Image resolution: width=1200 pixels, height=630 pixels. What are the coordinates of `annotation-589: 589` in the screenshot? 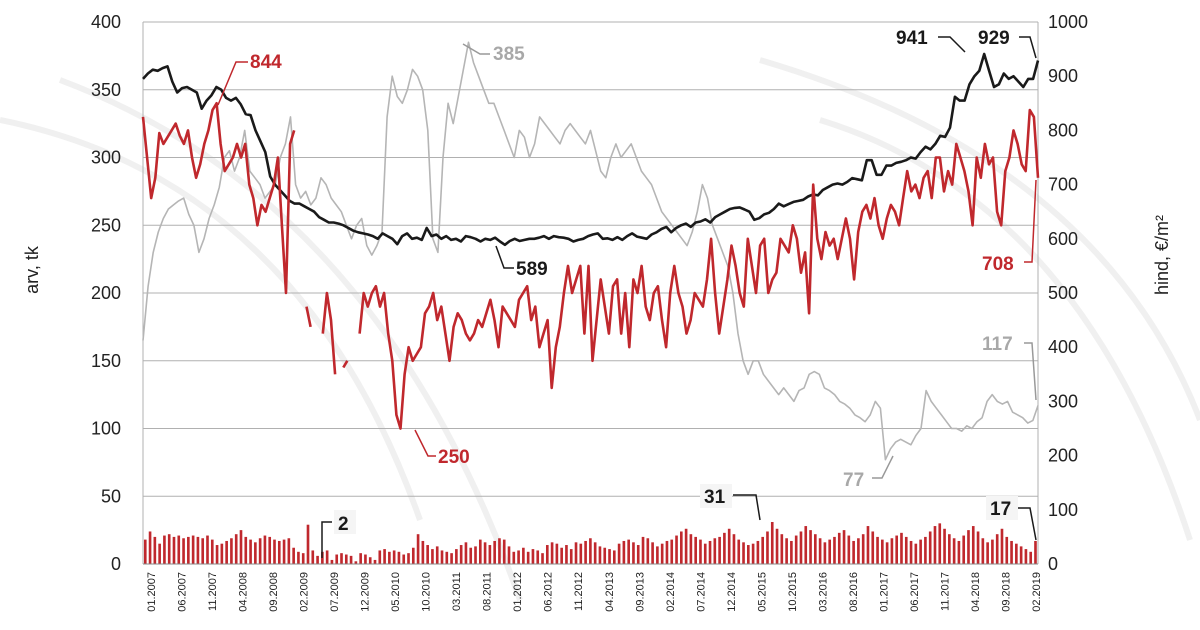 It's located at (532, 269).